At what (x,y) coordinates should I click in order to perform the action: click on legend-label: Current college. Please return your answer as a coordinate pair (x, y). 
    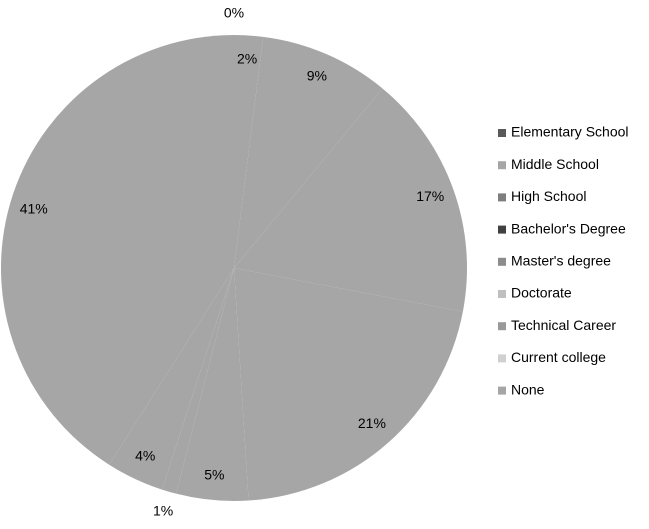
    Looking at the image, I should click on (558, 357).